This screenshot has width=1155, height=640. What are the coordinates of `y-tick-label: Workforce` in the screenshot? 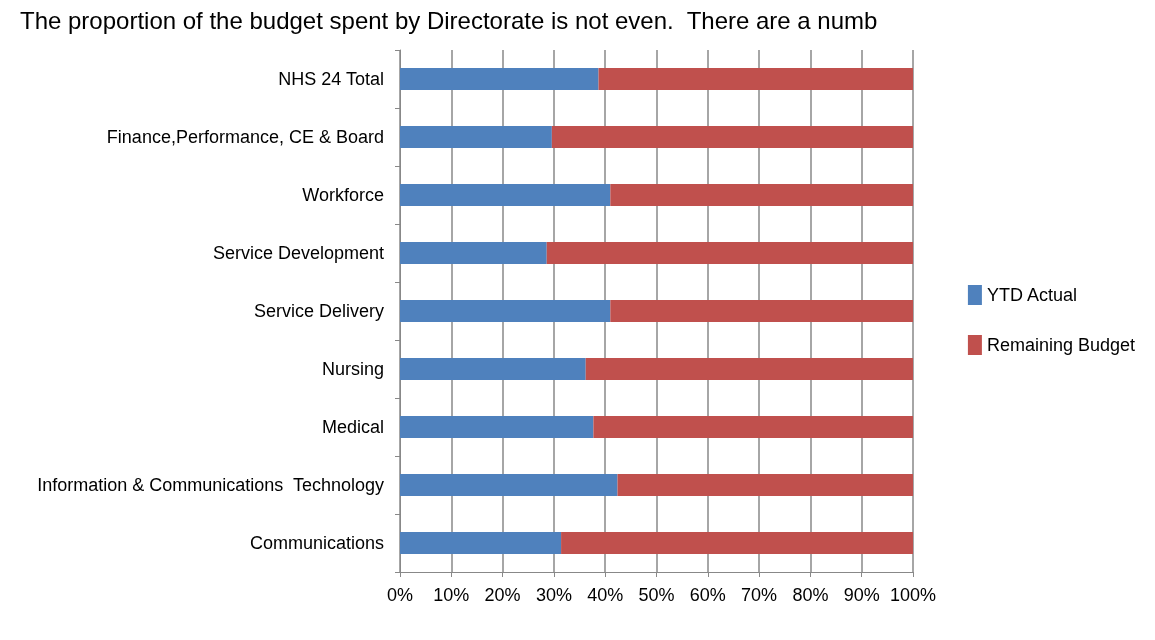 It's located at (343, 195).